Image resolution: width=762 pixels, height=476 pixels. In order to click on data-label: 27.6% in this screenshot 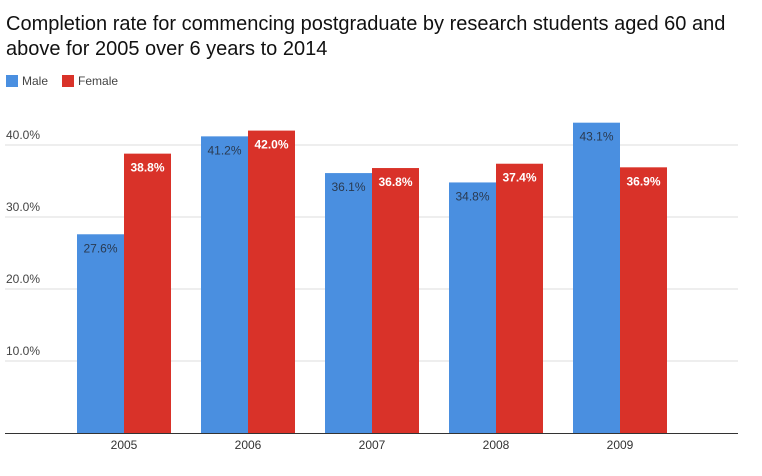, I will do `click(100, 248)`.